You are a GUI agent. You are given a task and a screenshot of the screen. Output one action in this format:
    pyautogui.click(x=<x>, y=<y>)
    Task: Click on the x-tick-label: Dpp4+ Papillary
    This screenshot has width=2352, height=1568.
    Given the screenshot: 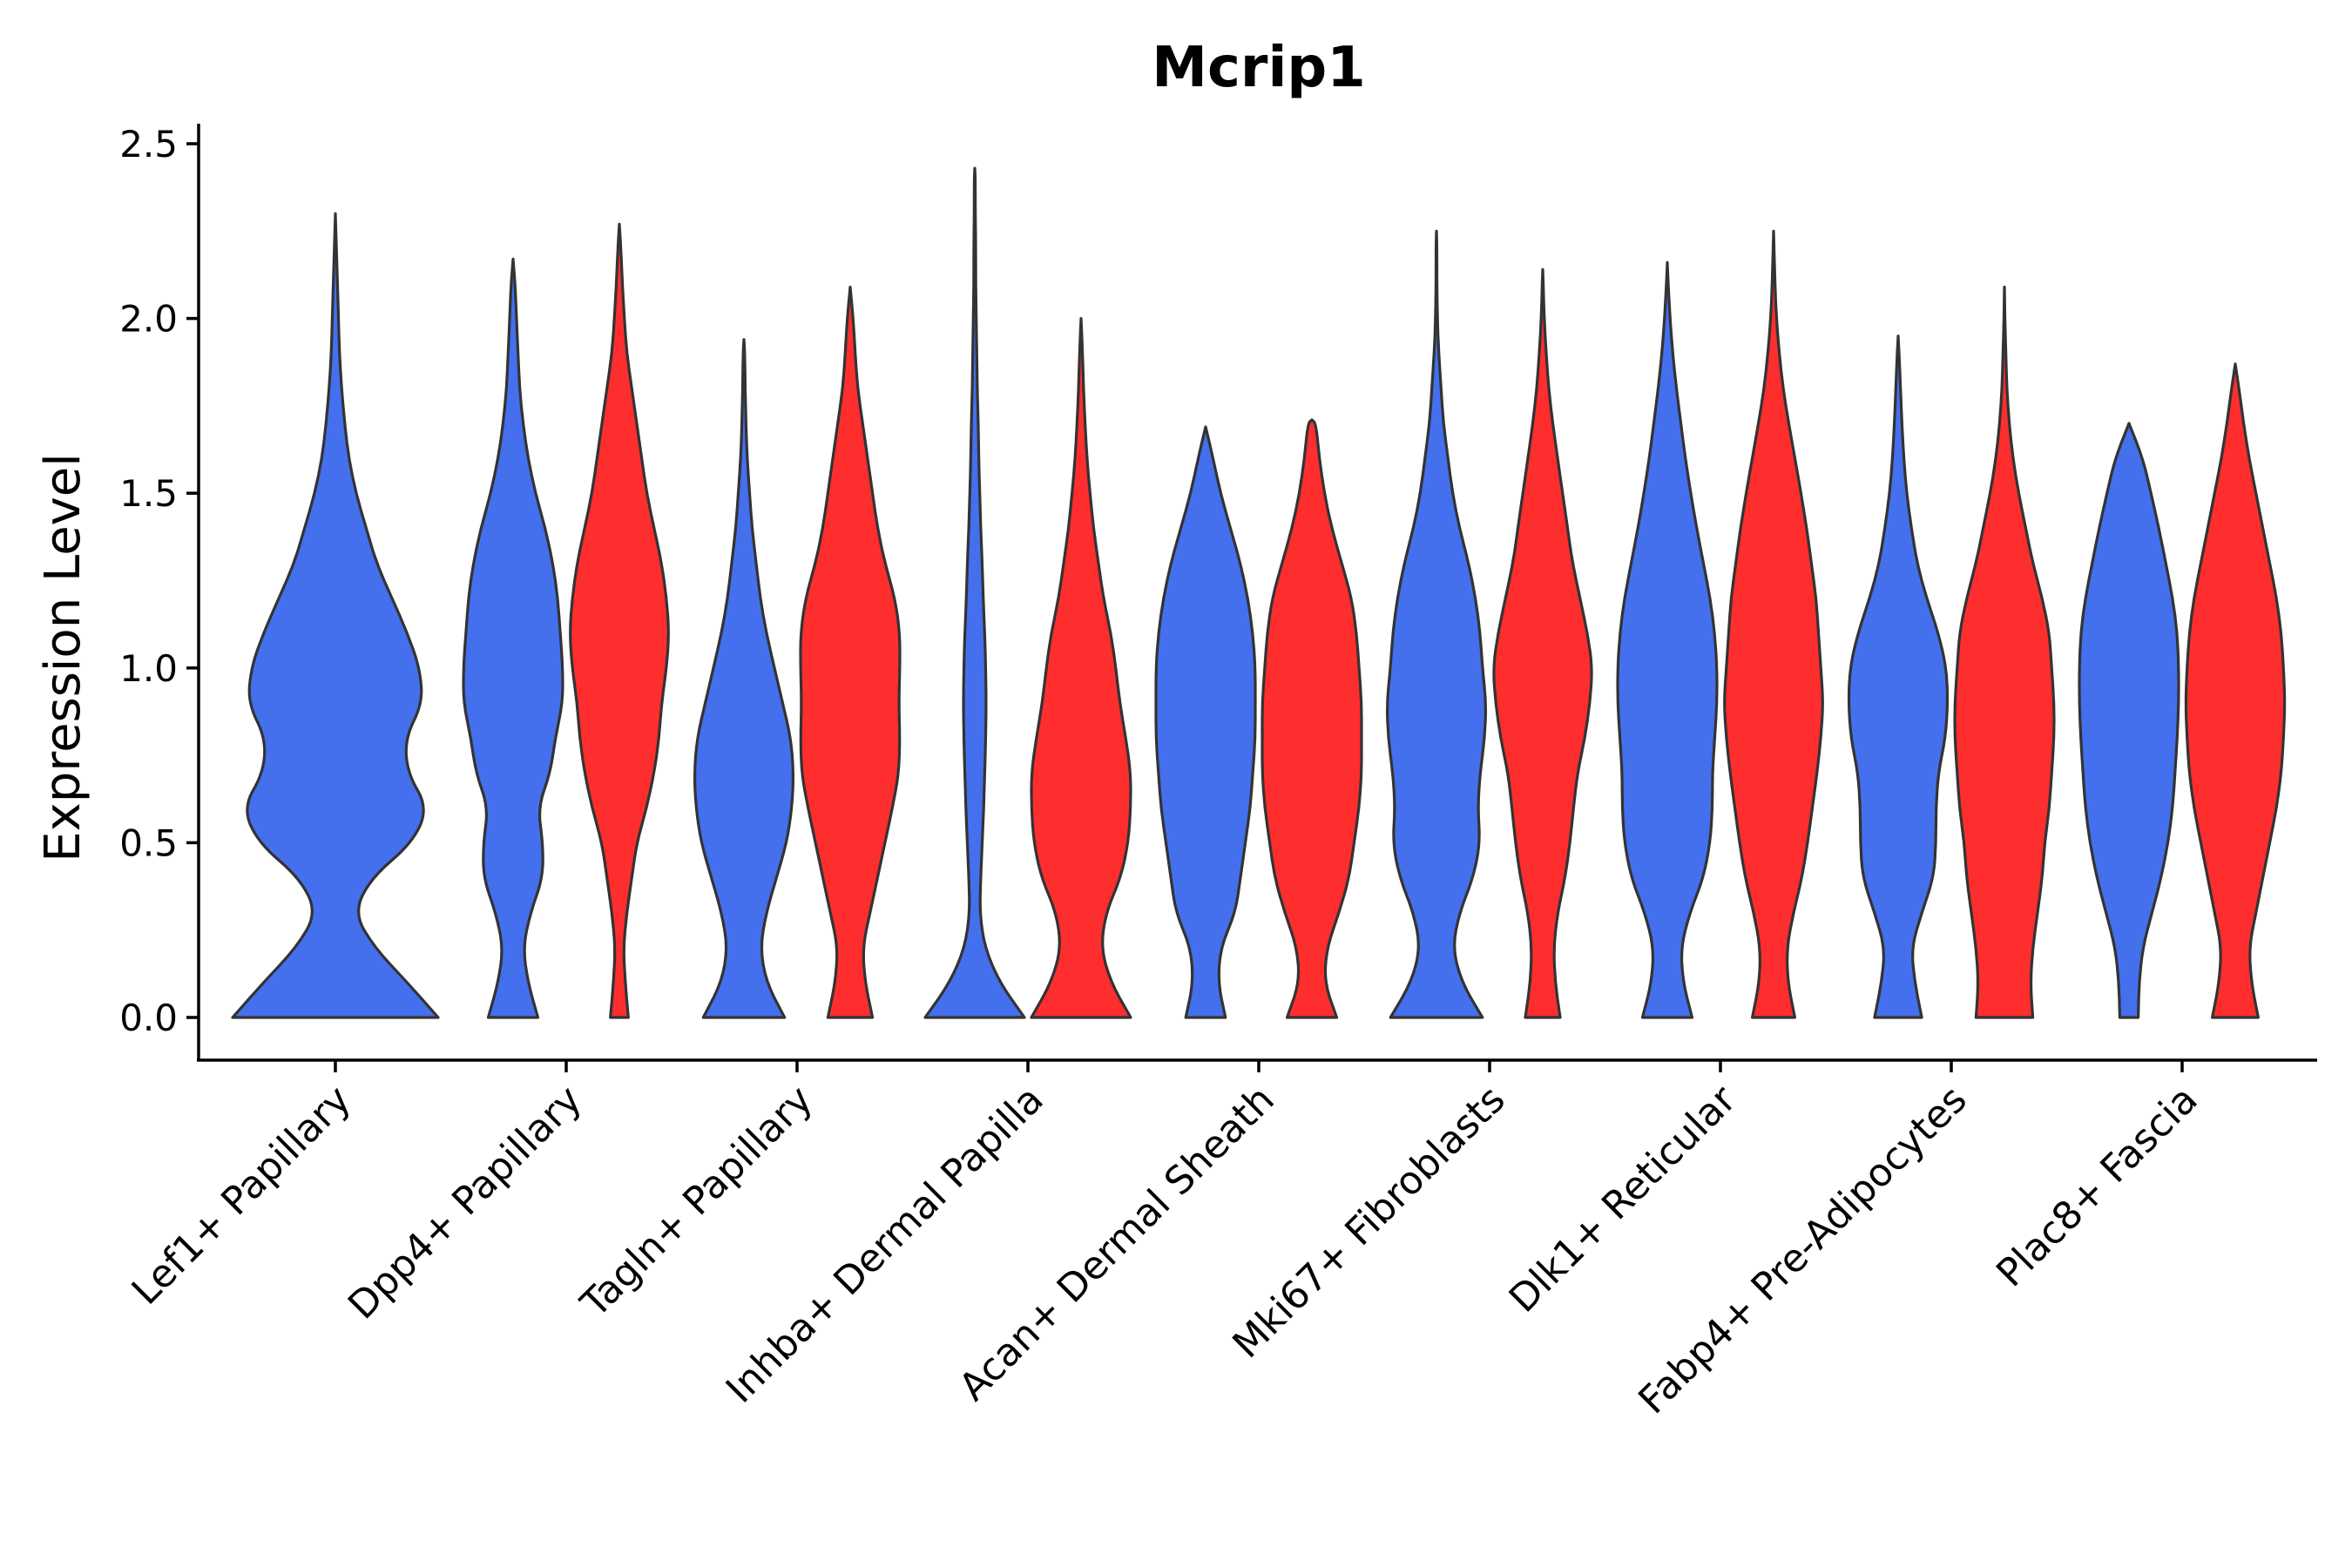 What is the action you would take?
    pyautogui.click(x=465, y=1203)
    